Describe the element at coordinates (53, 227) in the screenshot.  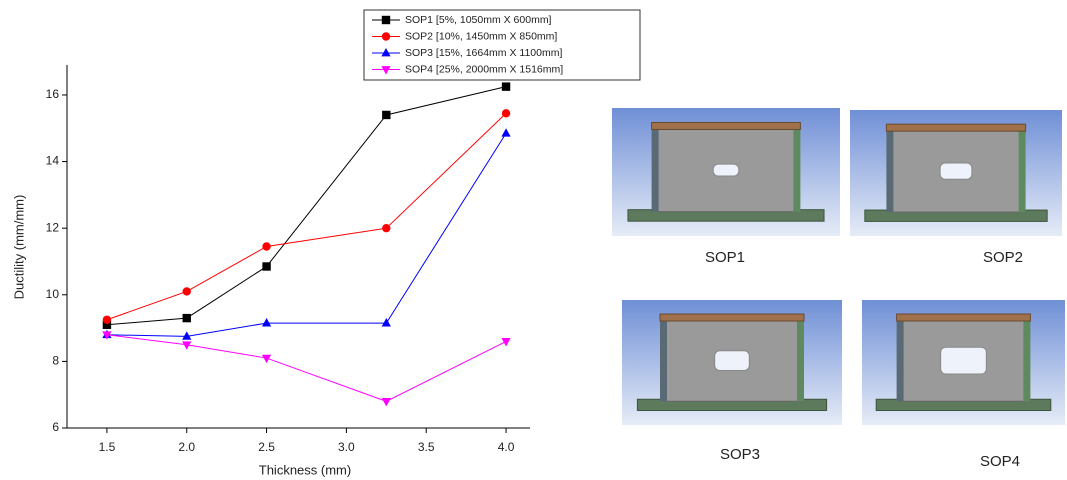
I see `y-tick-label: 12` at that location.